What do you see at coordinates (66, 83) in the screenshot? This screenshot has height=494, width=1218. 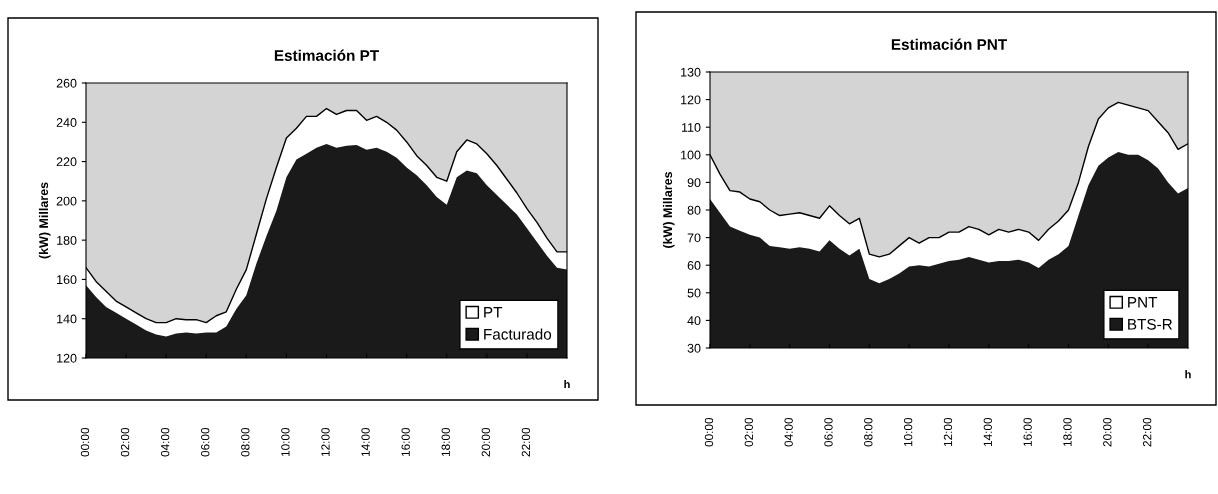 I see `y-tick-label: 260` at bounding box center [66, 83].